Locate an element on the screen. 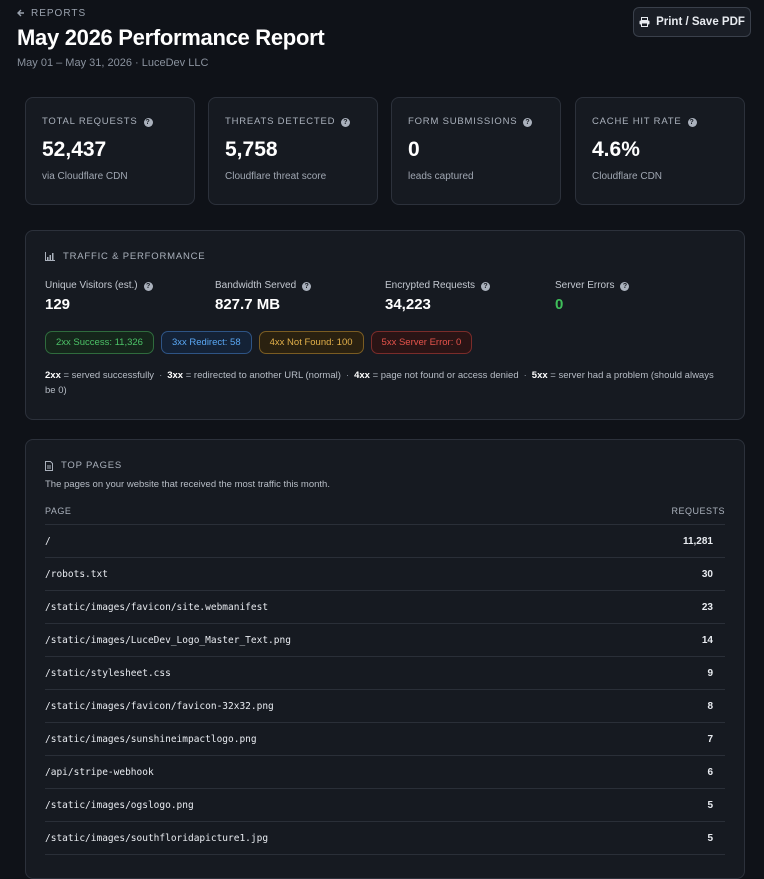 The image size is (764, 879). metric-label-row: Server Errors? is located at coordinates (640, 285).